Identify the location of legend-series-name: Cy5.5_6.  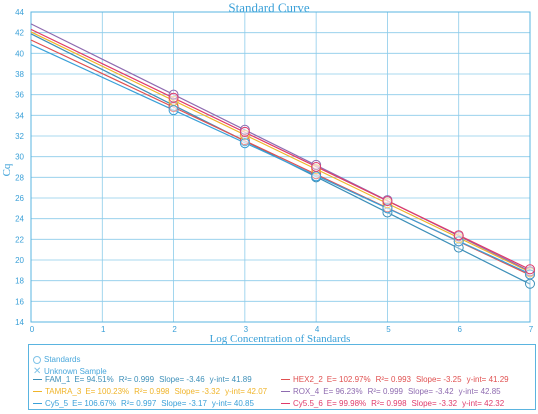
(308, 403).